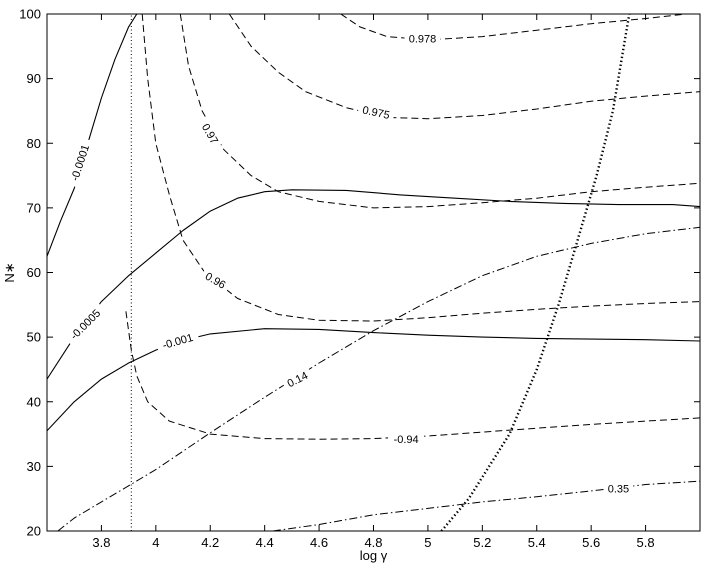 The height and width of the screenshot is (568, 708). Describe the element at coordinates (537, 542) in the screenshot. I see `x-tick-label: 5.4` at that location.